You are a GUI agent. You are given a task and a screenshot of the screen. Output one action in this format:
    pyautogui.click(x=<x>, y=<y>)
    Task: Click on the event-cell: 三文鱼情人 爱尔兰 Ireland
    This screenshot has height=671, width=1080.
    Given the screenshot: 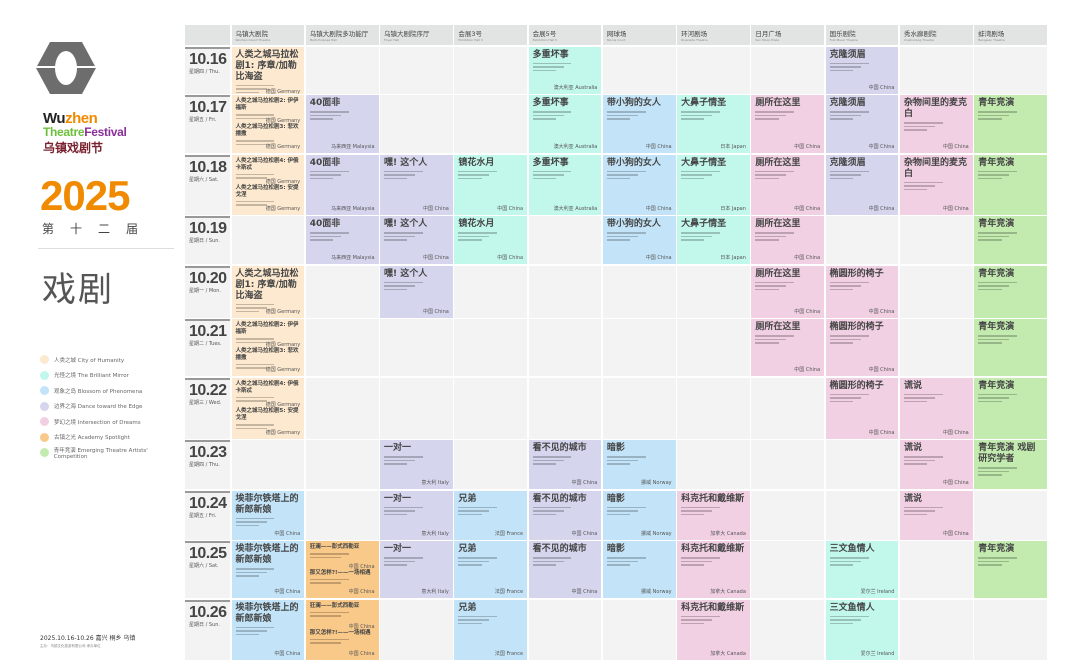 What is the action you would take?
    pyautogui.click(x=862, y=569)
    